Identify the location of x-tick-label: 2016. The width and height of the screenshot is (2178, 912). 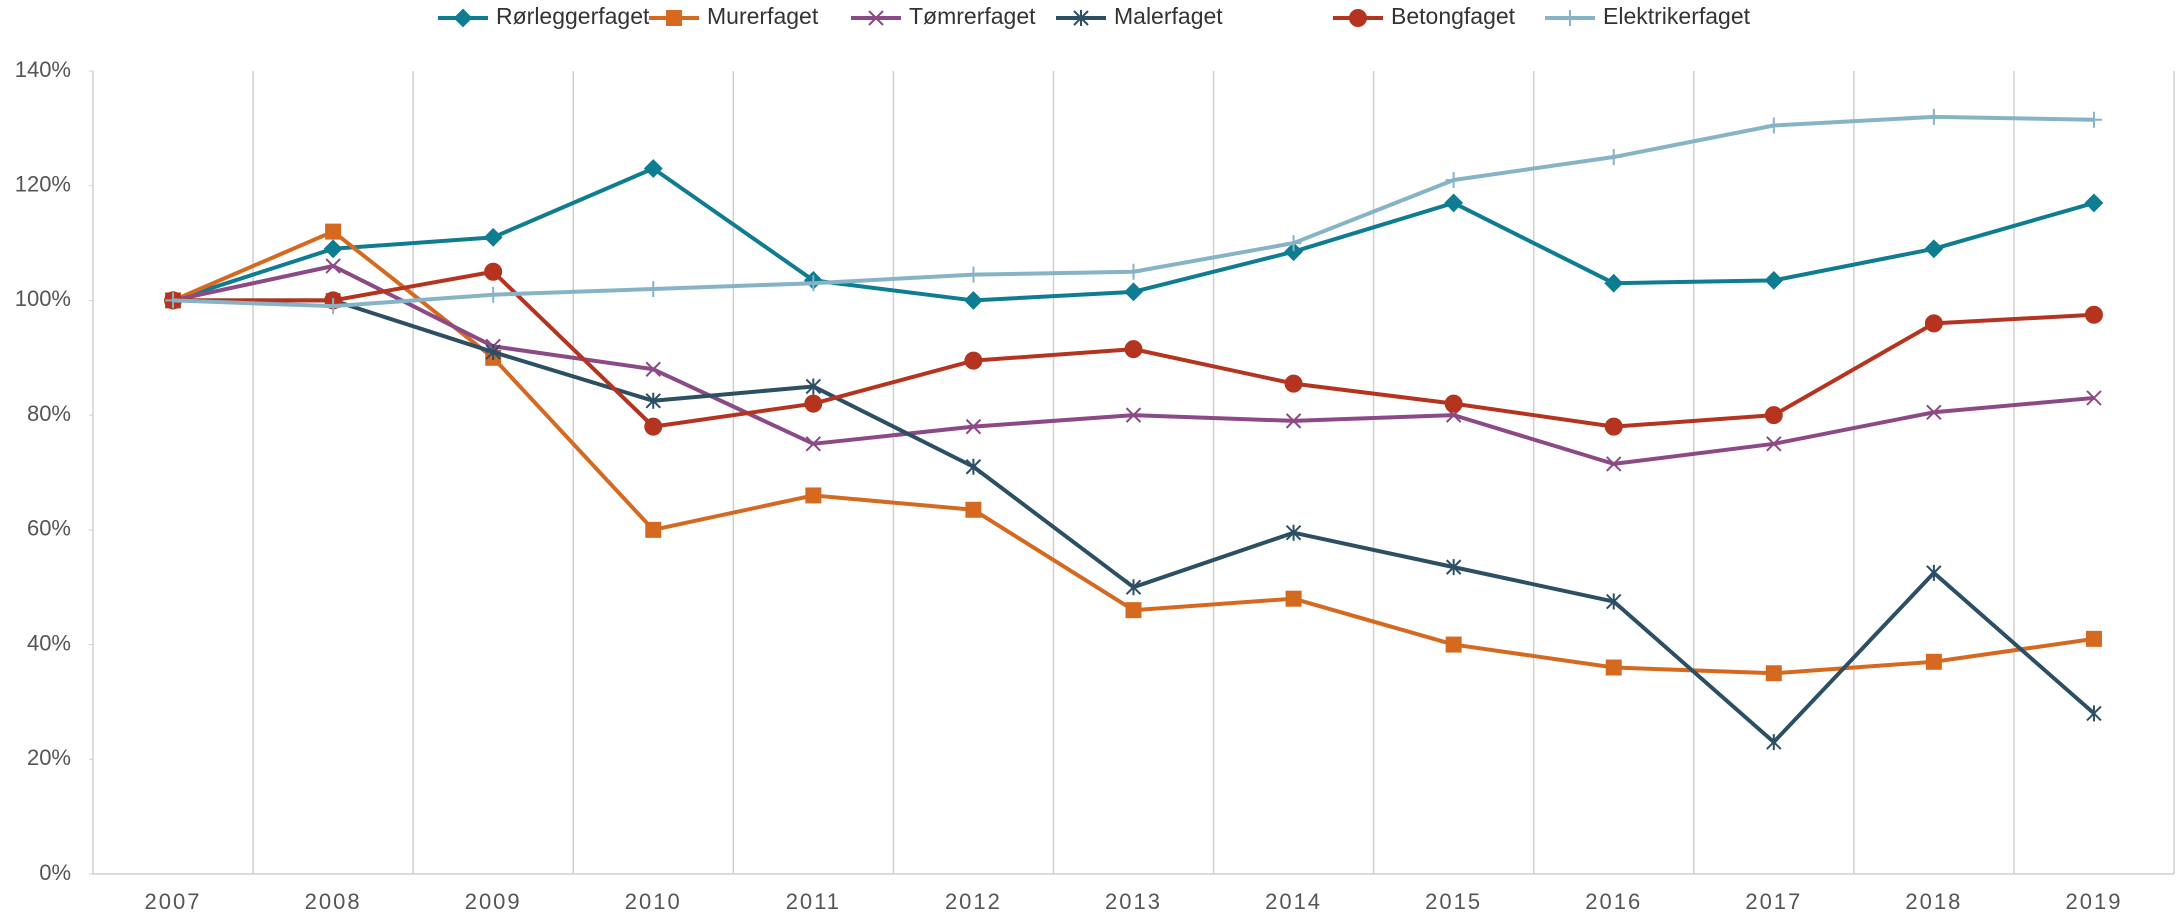
(1613, 900).